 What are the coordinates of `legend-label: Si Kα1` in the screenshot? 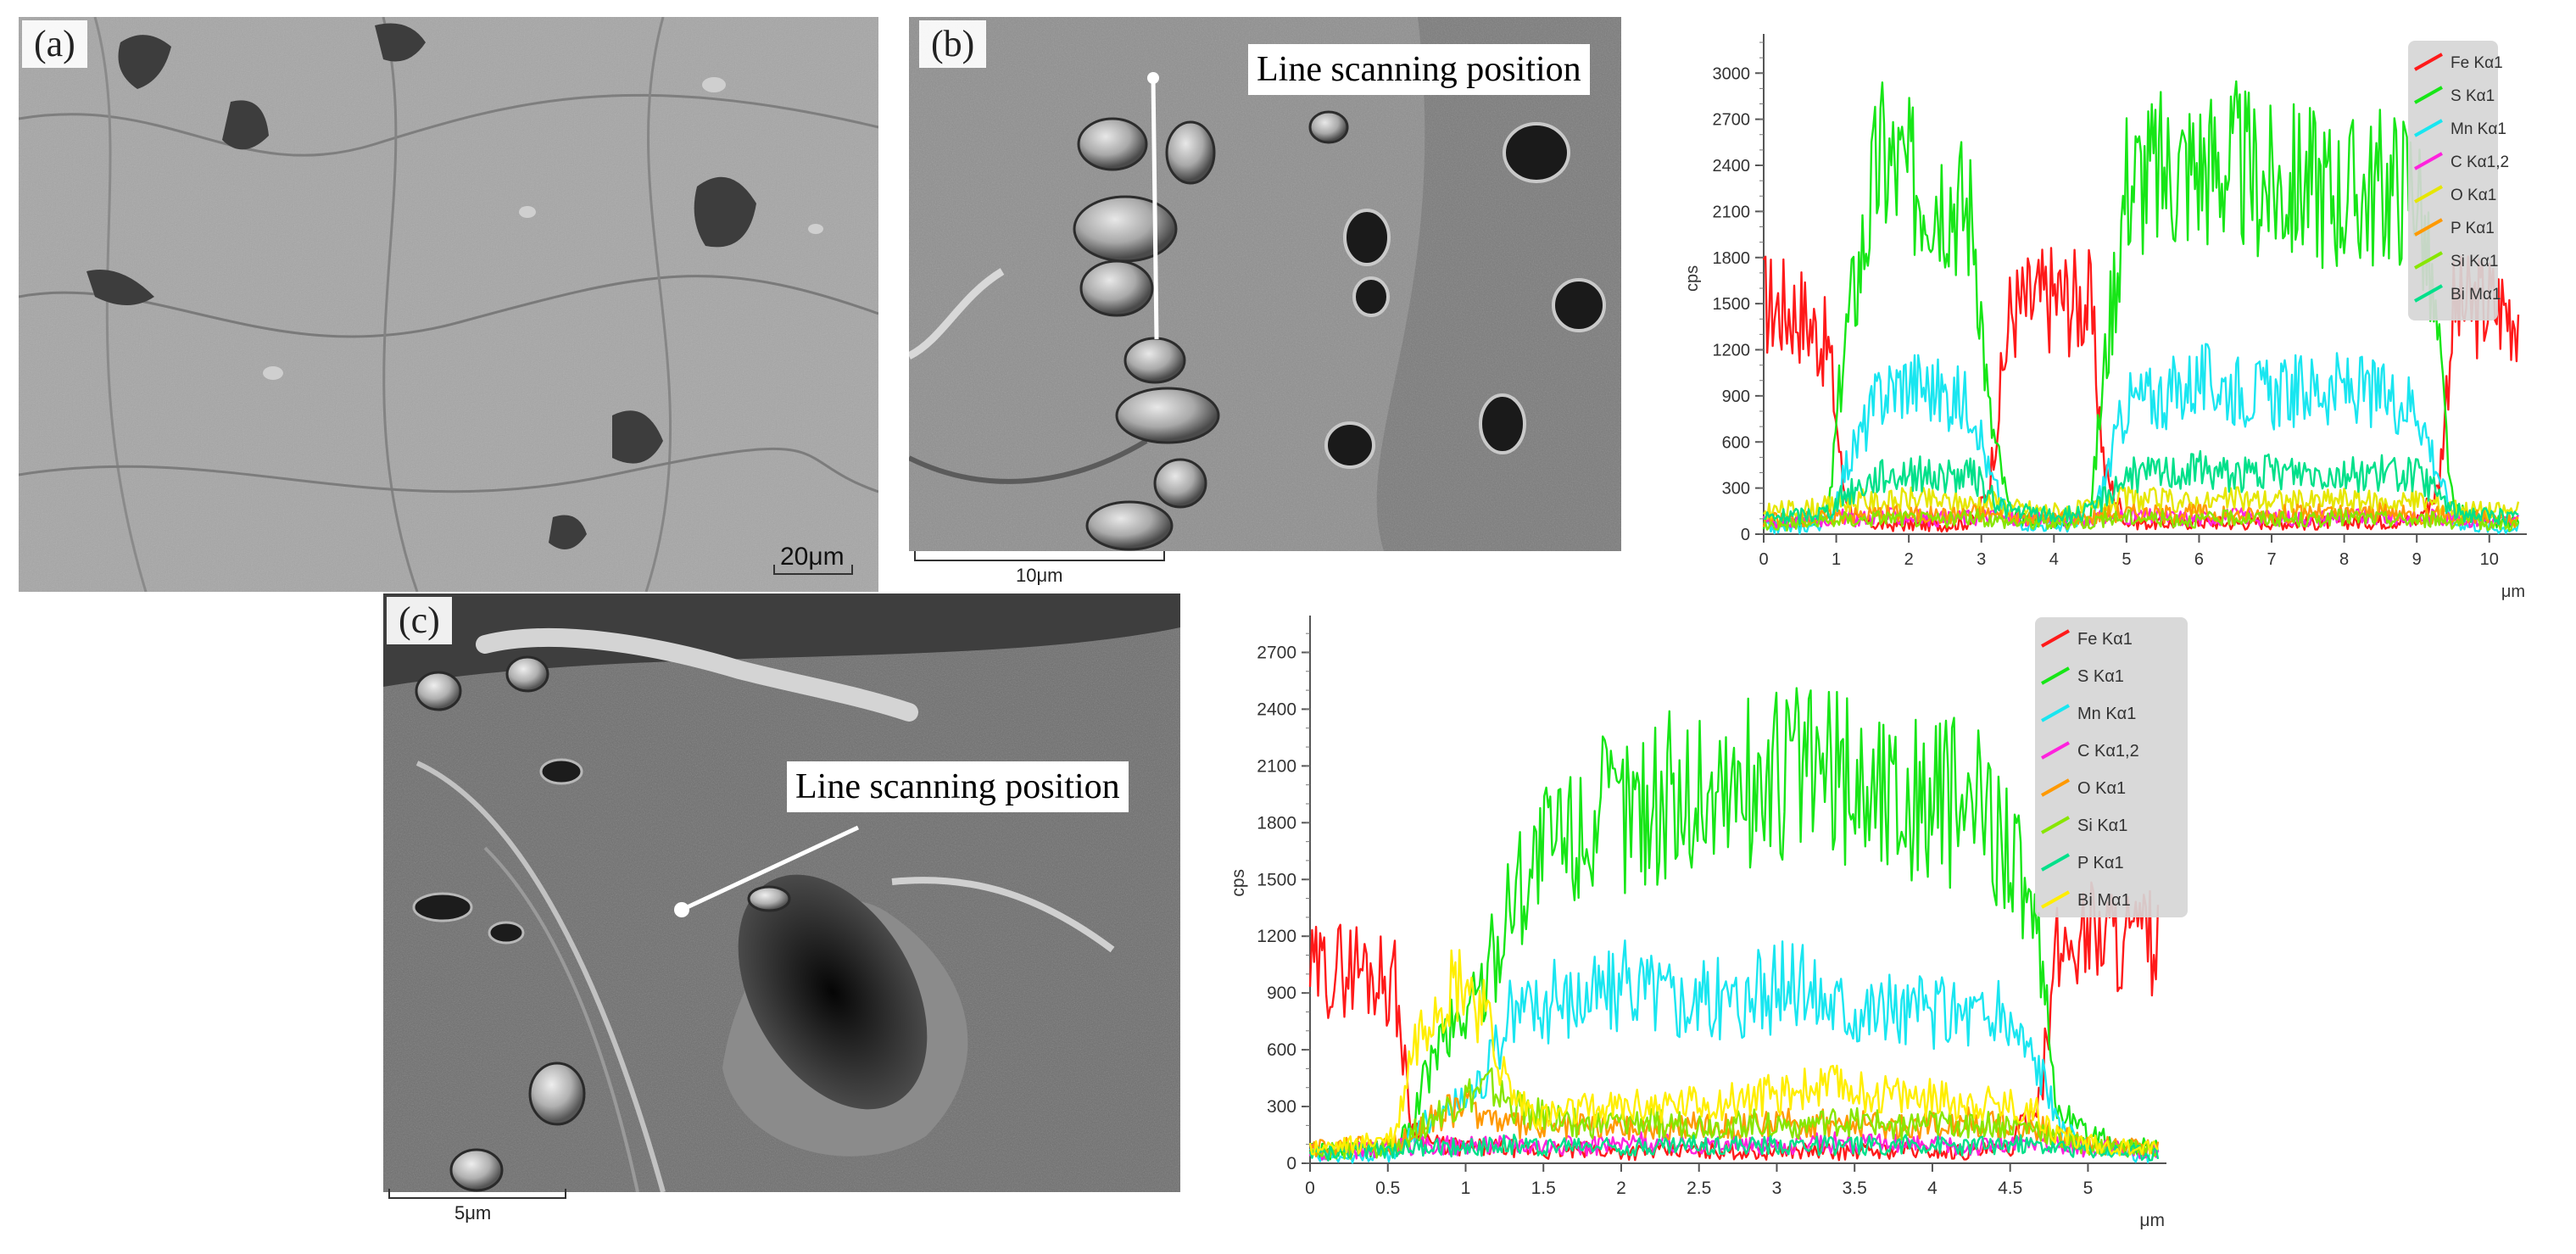 It's located at (2474, 261).